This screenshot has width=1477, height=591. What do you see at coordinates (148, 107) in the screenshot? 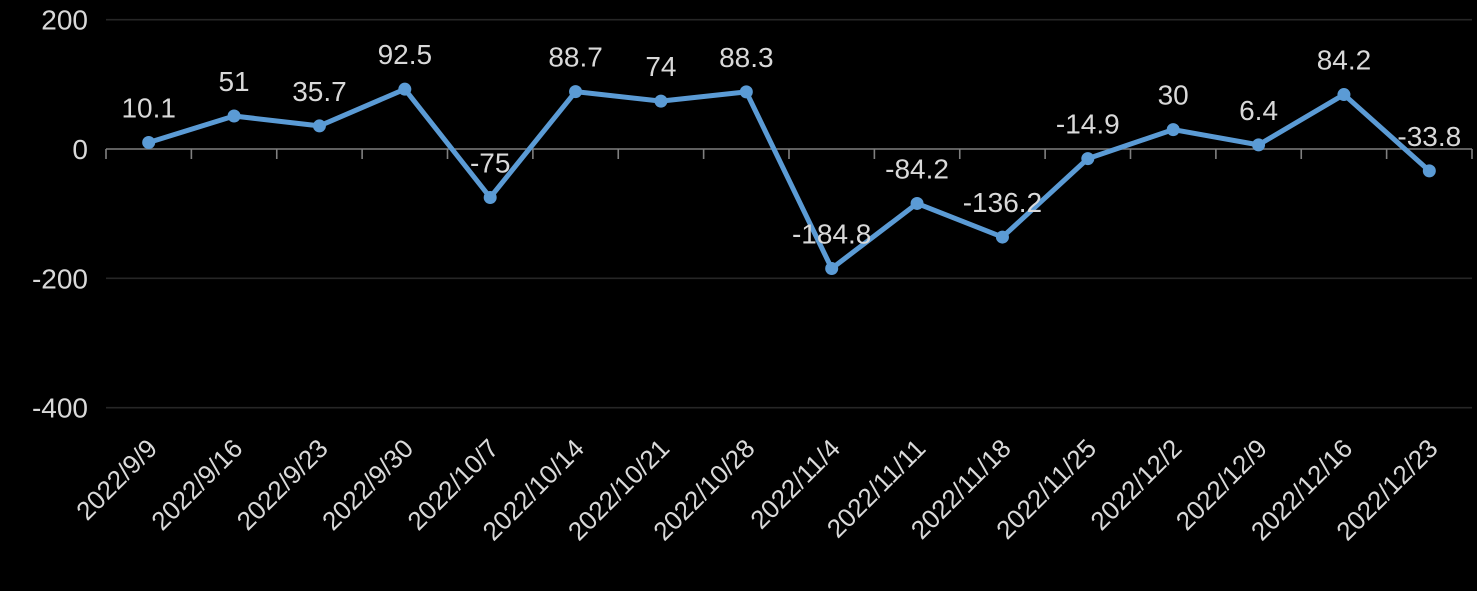
I see `data-point-label: 10.1` at bounding box center [148, 107].